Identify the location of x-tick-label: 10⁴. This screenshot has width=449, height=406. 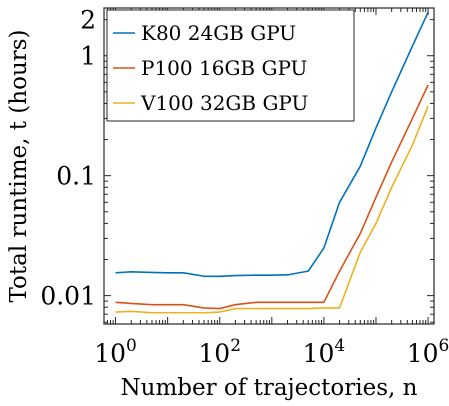
(324, 352).